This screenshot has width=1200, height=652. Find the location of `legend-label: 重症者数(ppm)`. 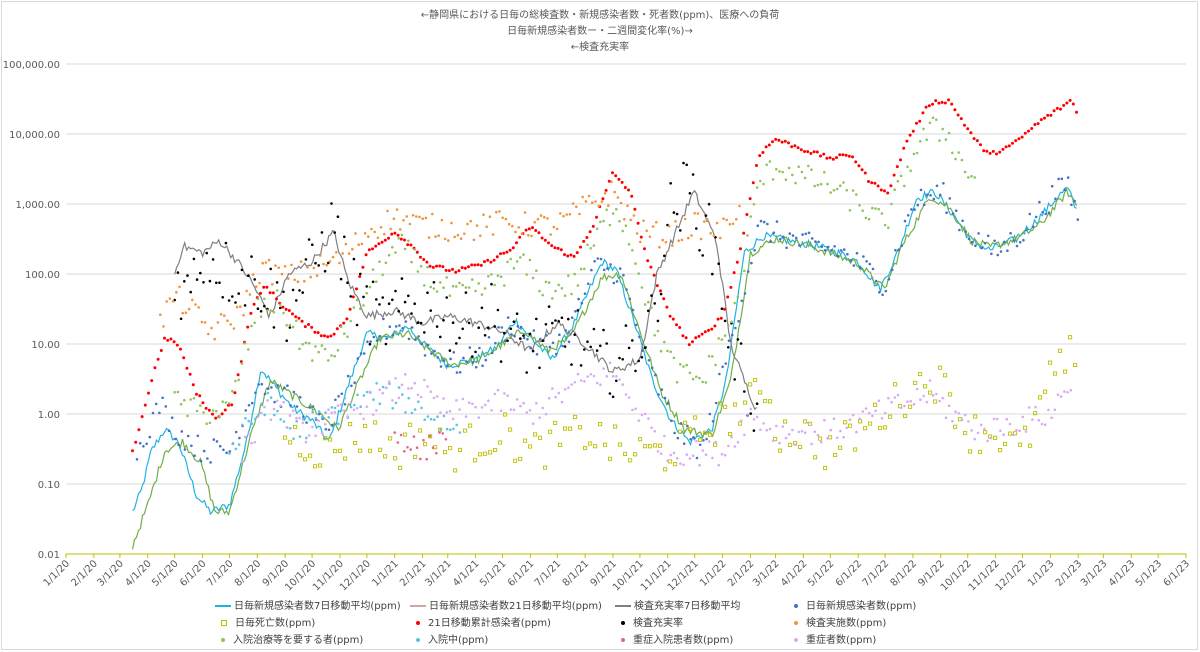

legend-label: 重症者数(ppm) is located at coordinates (841, 640).